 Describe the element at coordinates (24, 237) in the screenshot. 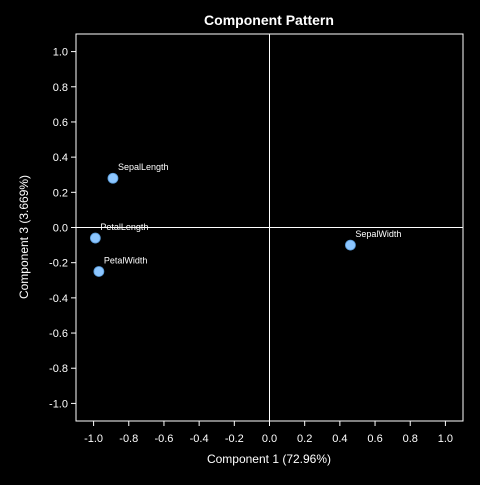

I see `y-axis-label: Component 3 (3.669%)` at that location.